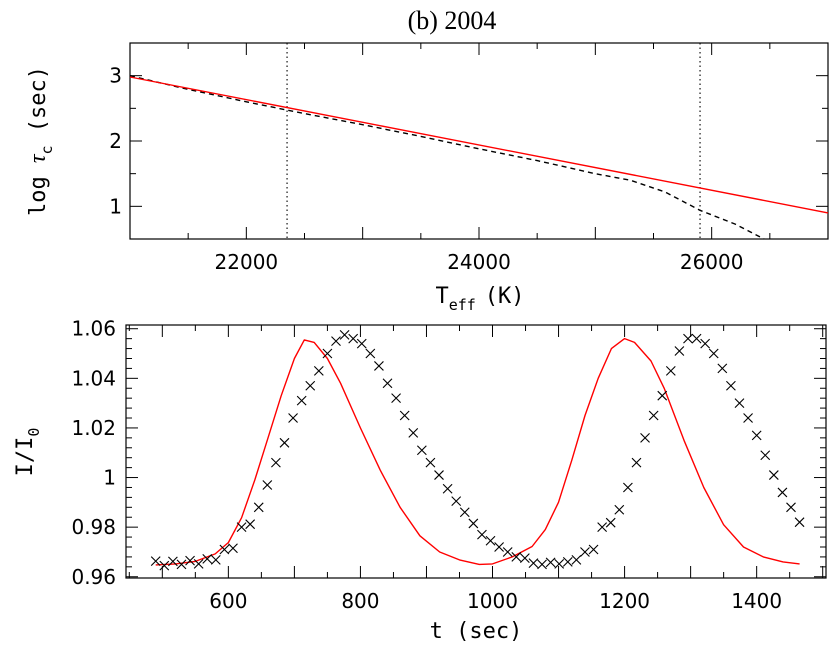  Describe the element at coordinates (247, 262) in the screenshot. I see `top-x-tick-label: 22000` at that location.